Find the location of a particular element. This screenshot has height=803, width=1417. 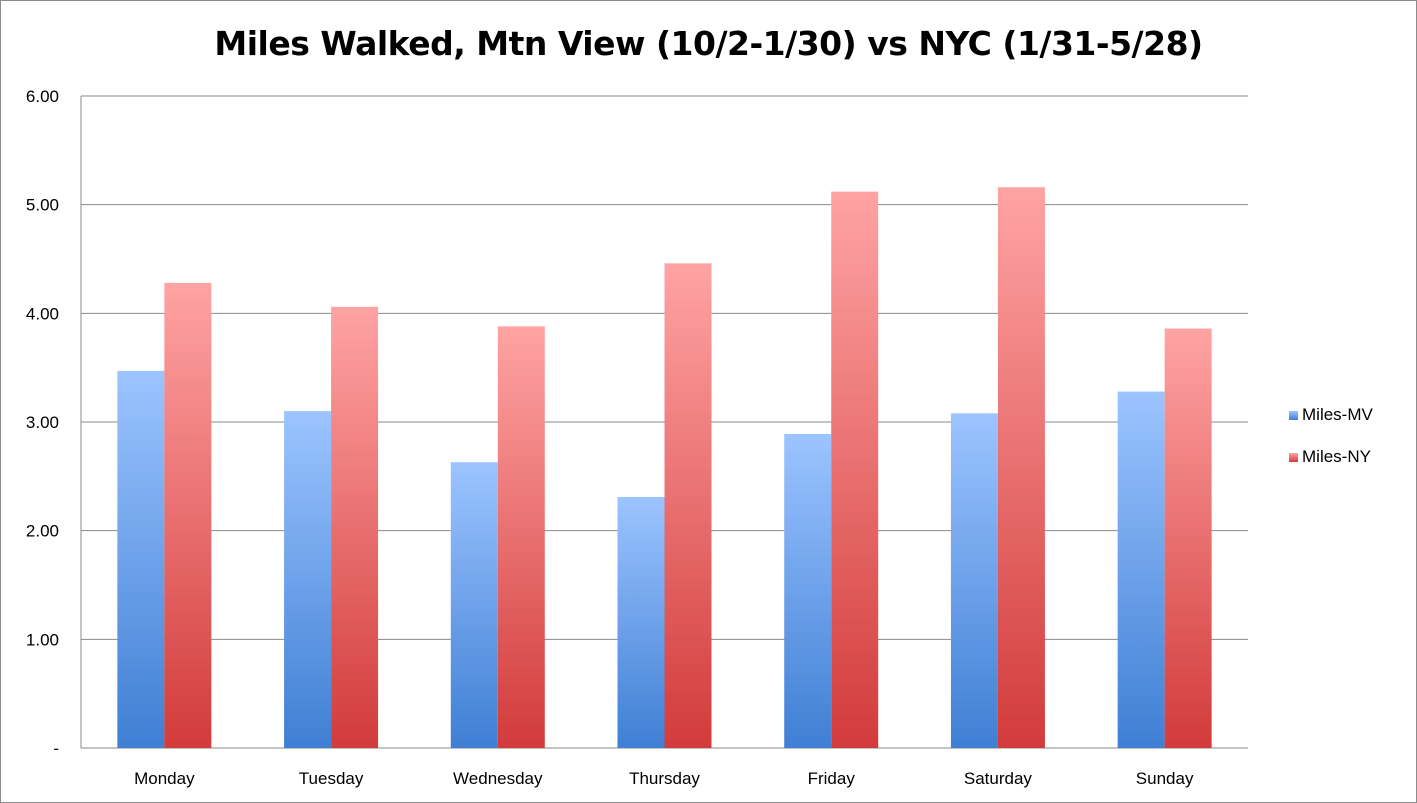

bar-miles-ny-saturday is located at coordinates (1021, 467).